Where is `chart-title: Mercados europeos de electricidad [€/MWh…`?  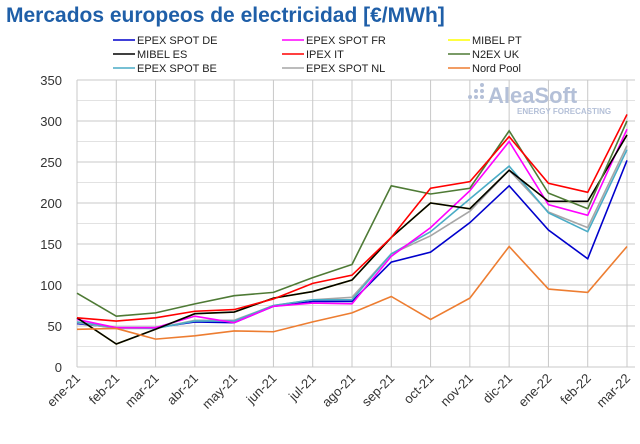
chart-title: Mercados europeos de electricidad [€/MWh… is located at coordinates (225, 15).